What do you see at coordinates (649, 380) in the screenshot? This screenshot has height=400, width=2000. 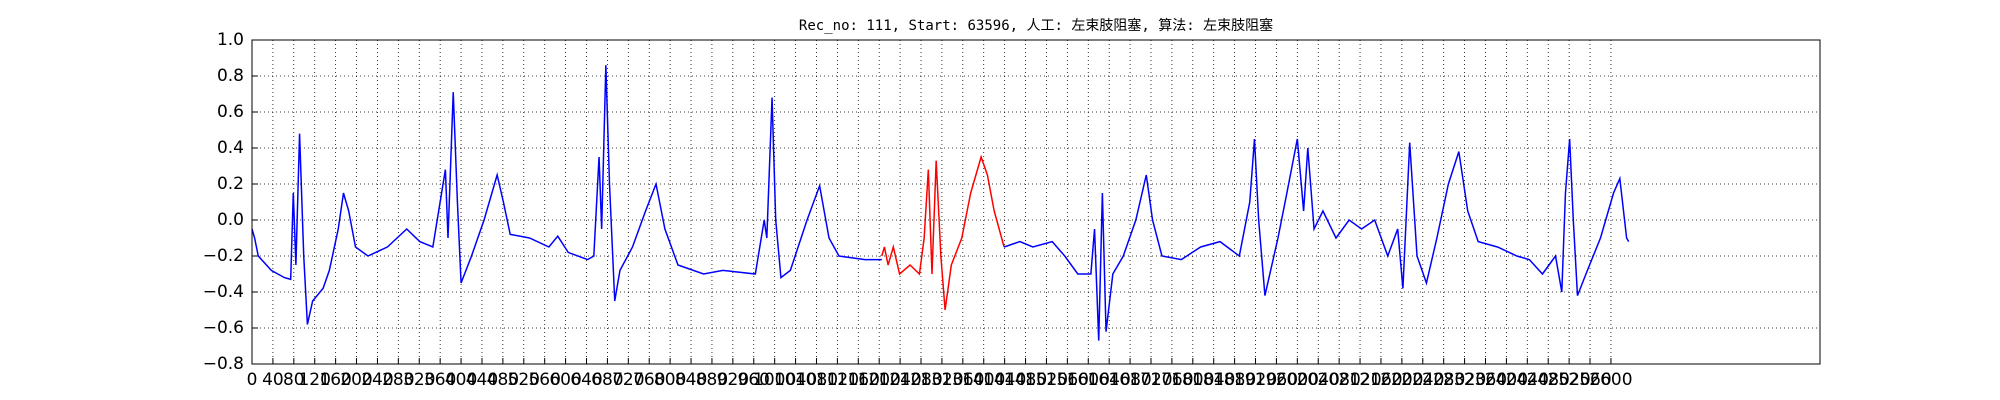 I see `x-tick-label: 760` at bounding box center [649, 380].